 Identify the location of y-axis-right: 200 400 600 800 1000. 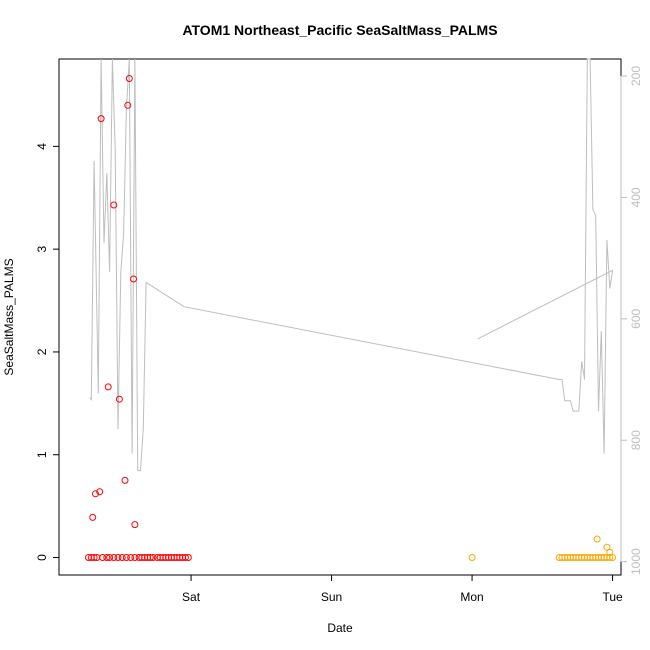
(631, 320).